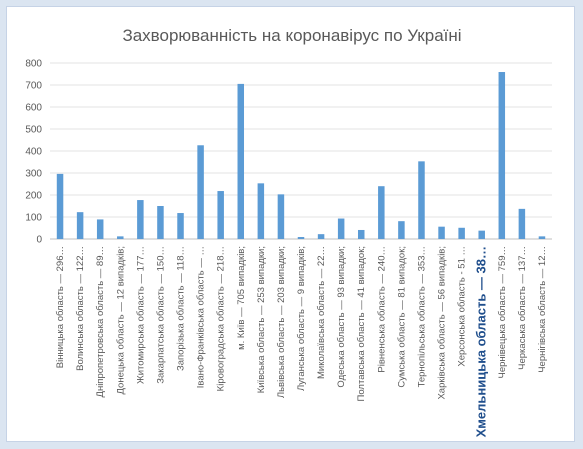 This screenshot has width=583, height=449. I want to click on y-tick-label: 600, so click(33, 108).